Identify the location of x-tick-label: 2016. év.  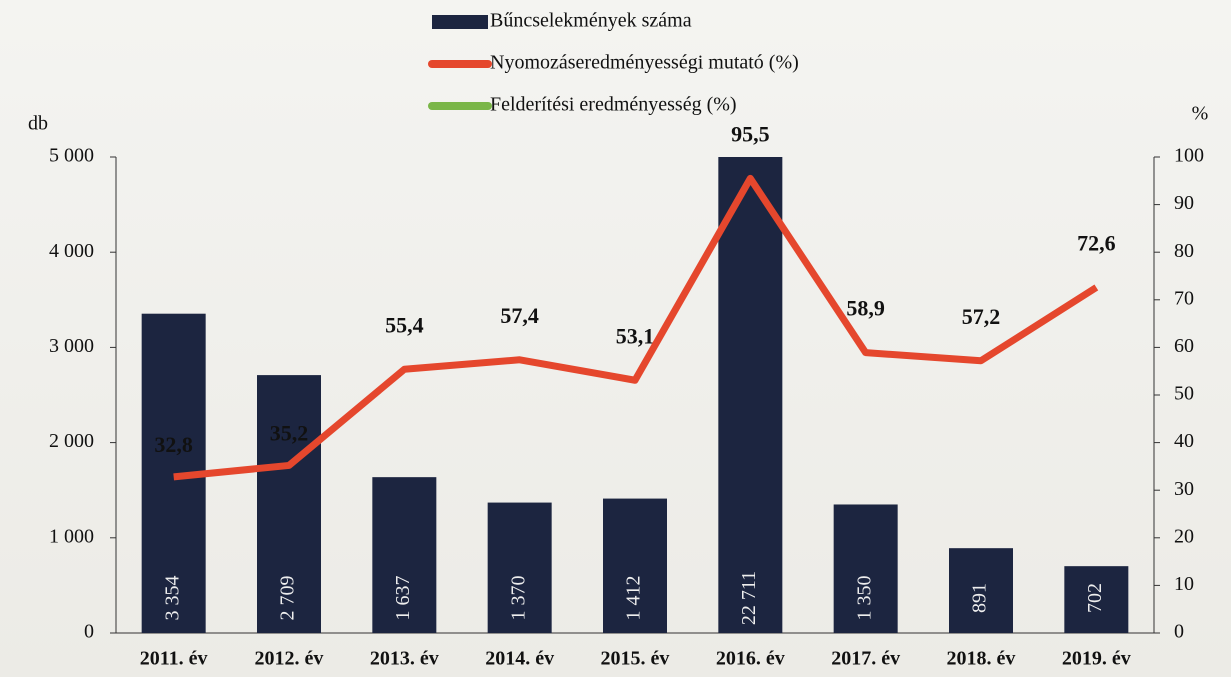
(750, 659).